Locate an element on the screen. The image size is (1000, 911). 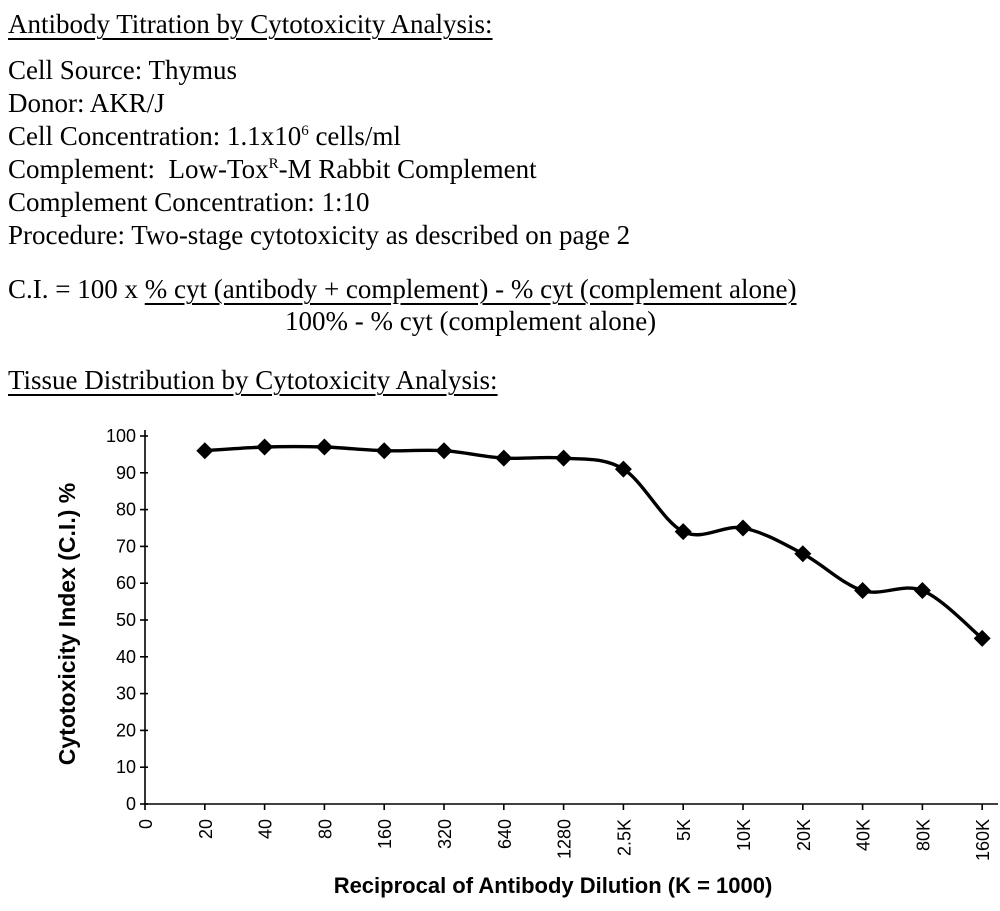
x-tick-label: 320 is located at coordinates (445, 834).